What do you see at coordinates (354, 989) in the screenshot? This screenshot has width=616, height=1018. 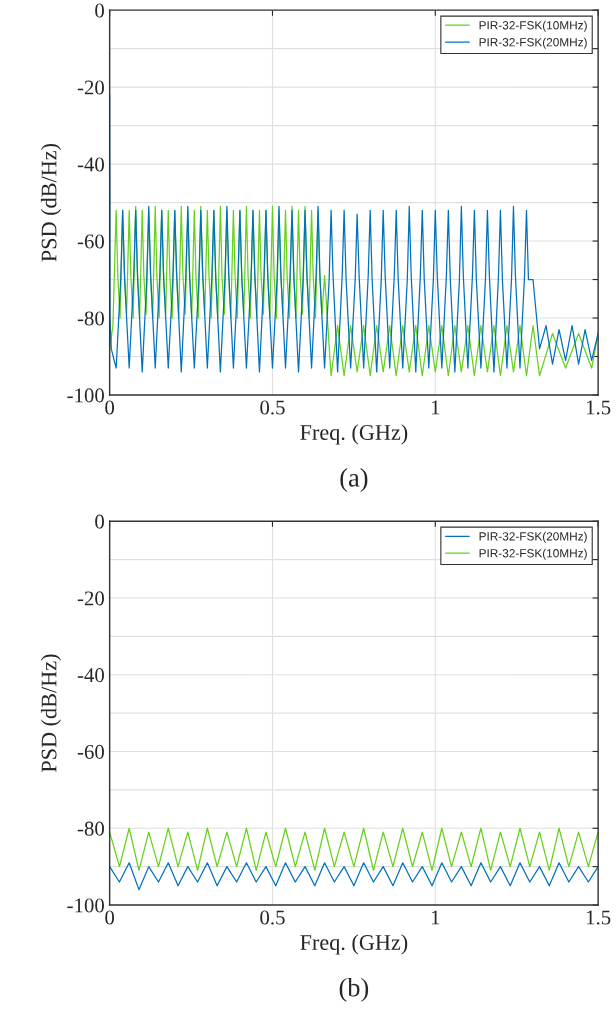 I see `text: (b)` at bounding box center [354, 989].